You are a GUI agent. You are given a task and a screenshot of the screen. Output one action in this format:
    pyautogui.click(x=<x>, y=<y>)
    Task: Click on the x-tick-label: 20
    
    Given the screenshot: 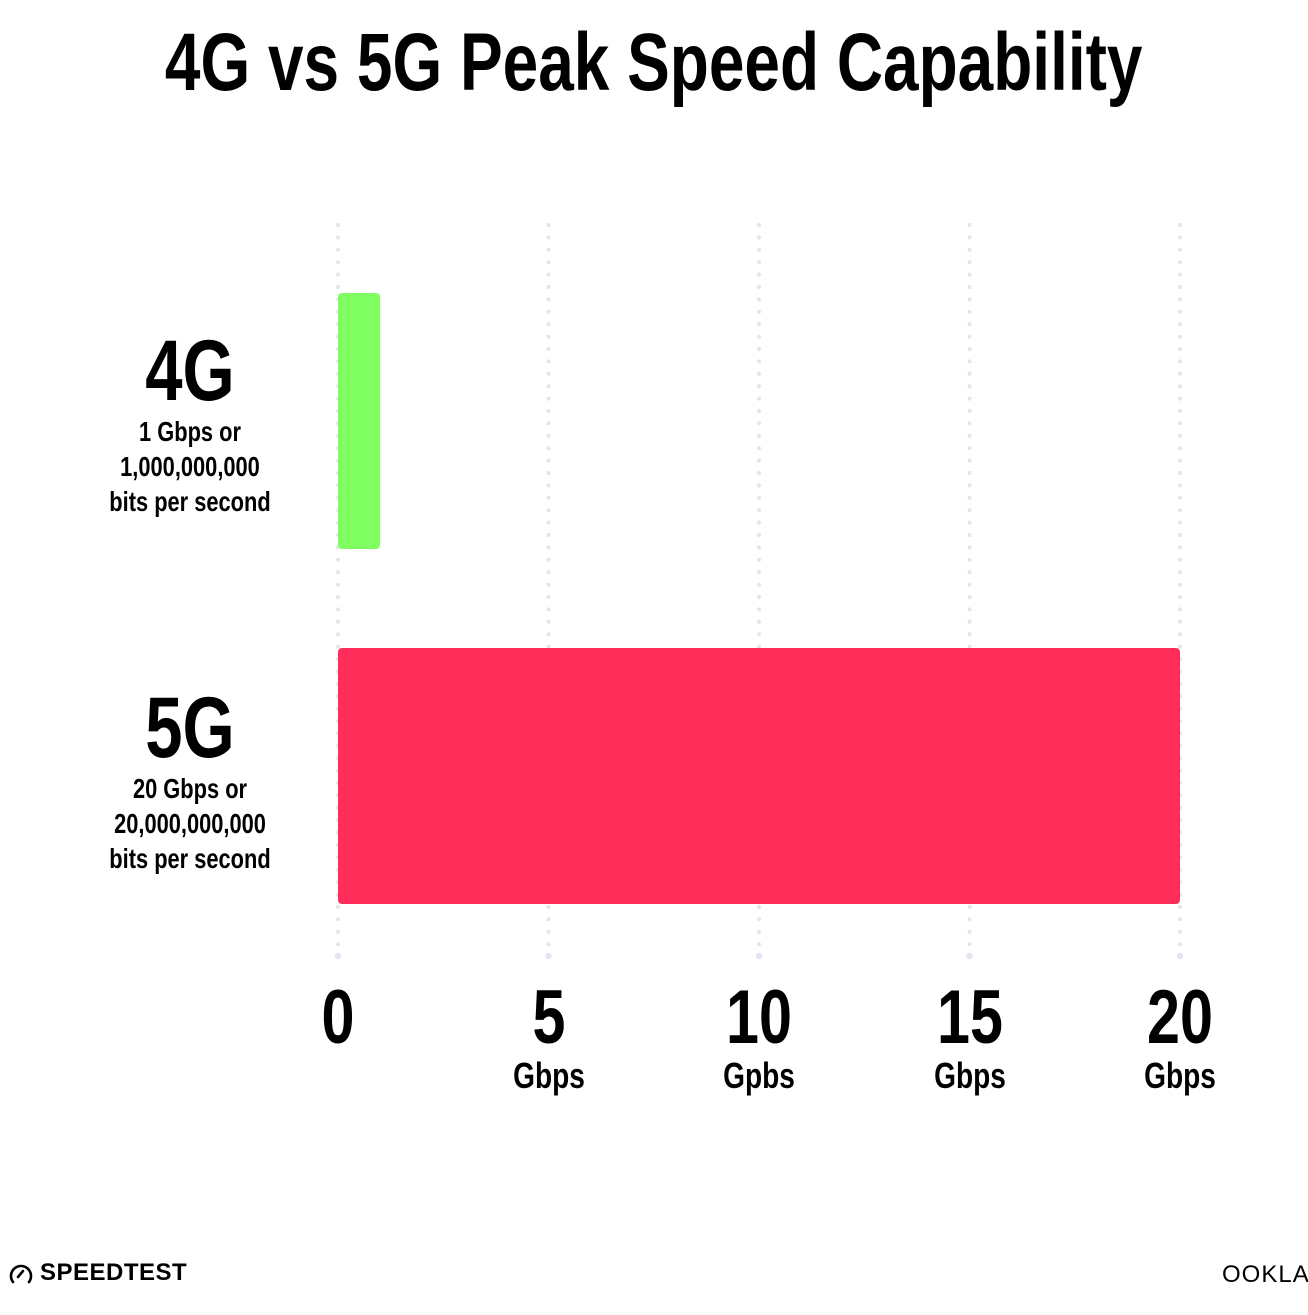 What is the action you would take?
    pyautogui.click(x=1180, y=1017)
    